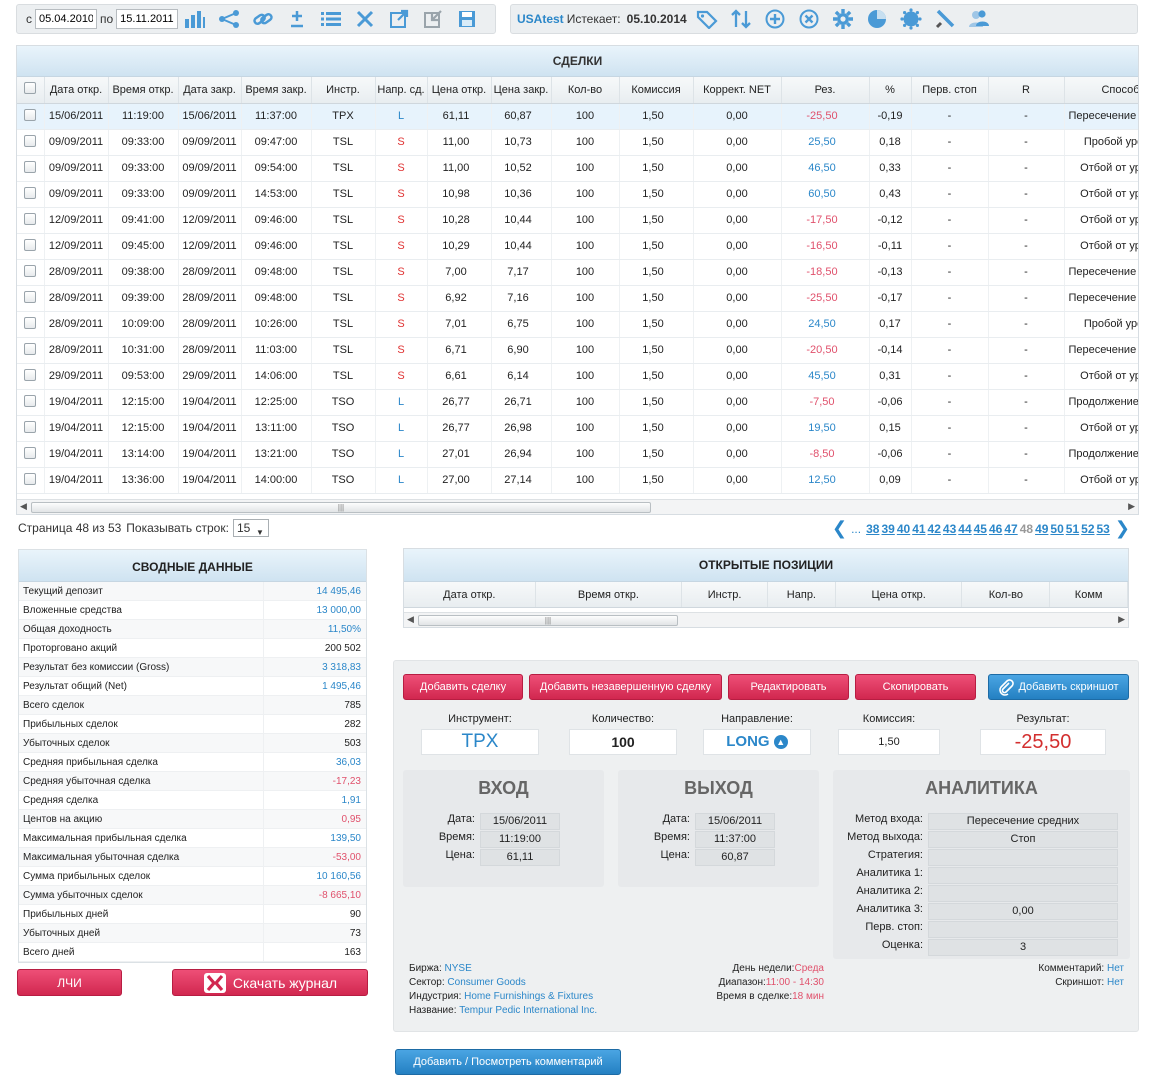  I want to click on chart-bars-icon, so click(195, 19).